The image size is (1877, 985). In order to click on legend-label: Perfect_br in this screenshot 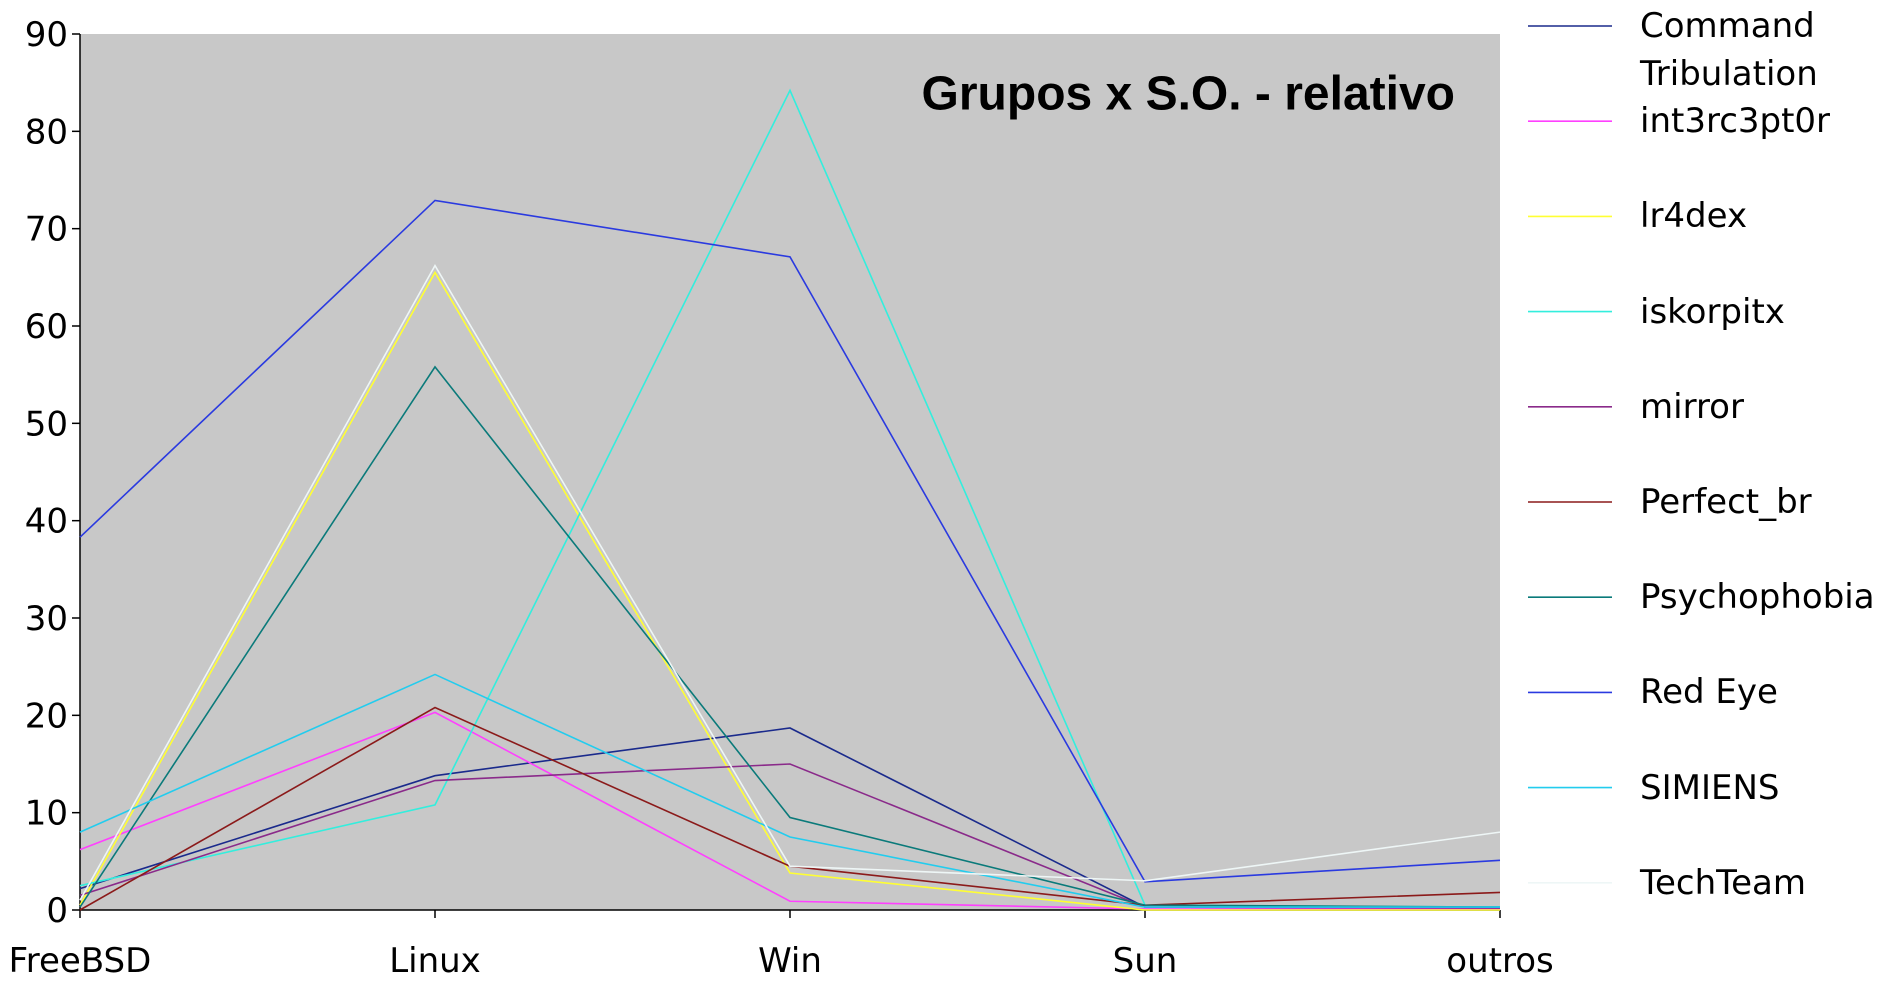, I will do `click(1726, 502)`.